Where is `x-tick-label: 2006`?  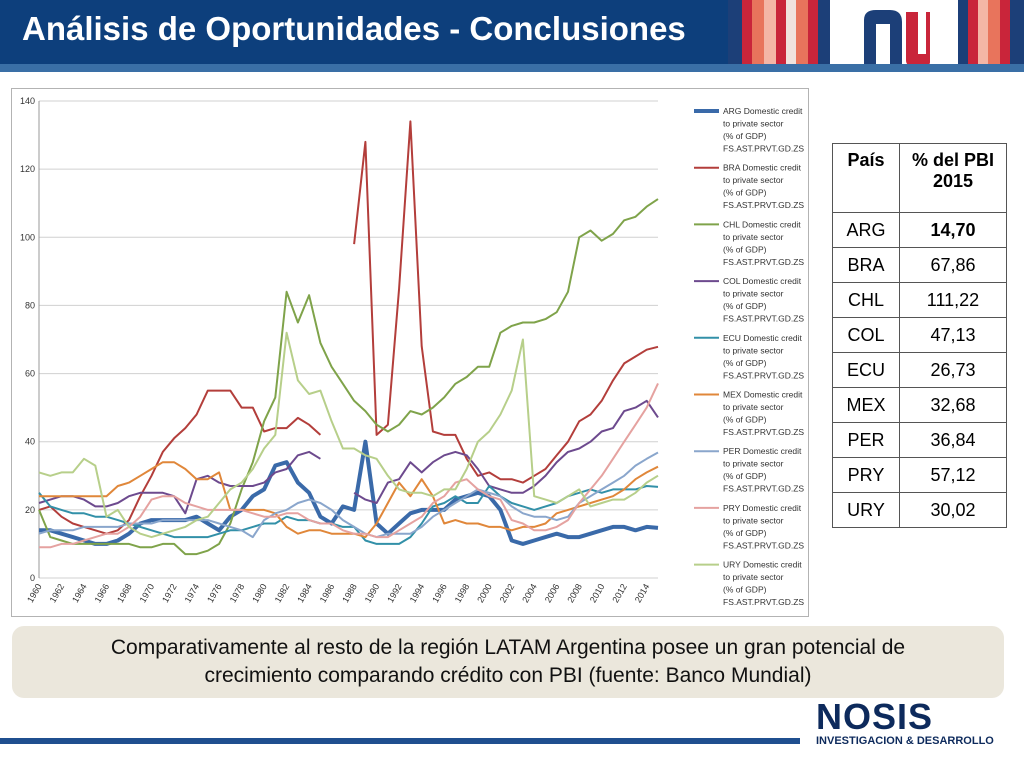 x-tick-label: 2006 is located at coordinates (552, 593).